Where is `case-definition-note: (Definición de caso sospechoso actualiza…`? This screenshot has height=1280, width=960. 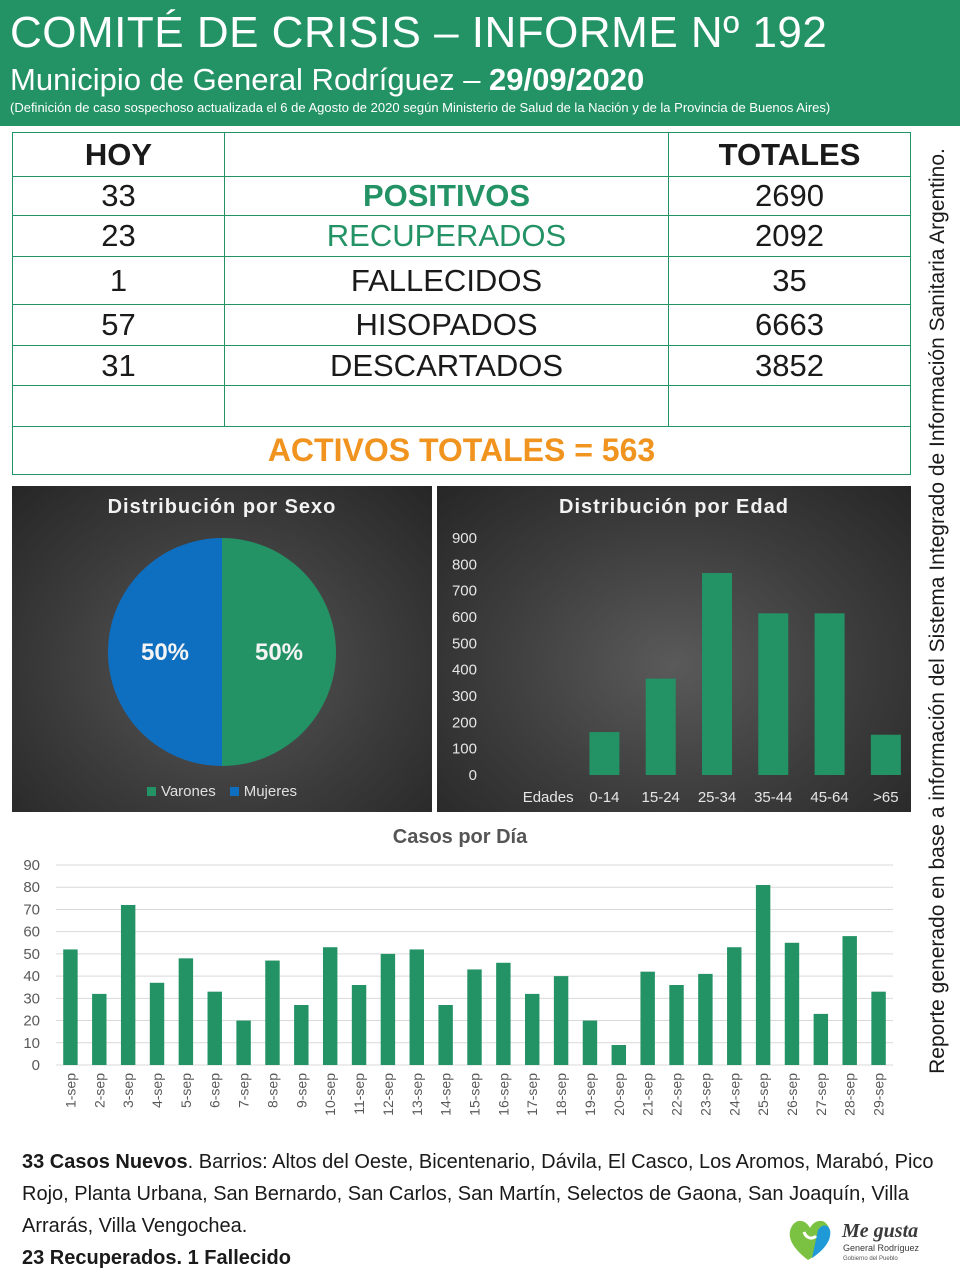 case-definition-note: (Definición de caso sospechoso actualiza… is located at coordinates (420, 107).